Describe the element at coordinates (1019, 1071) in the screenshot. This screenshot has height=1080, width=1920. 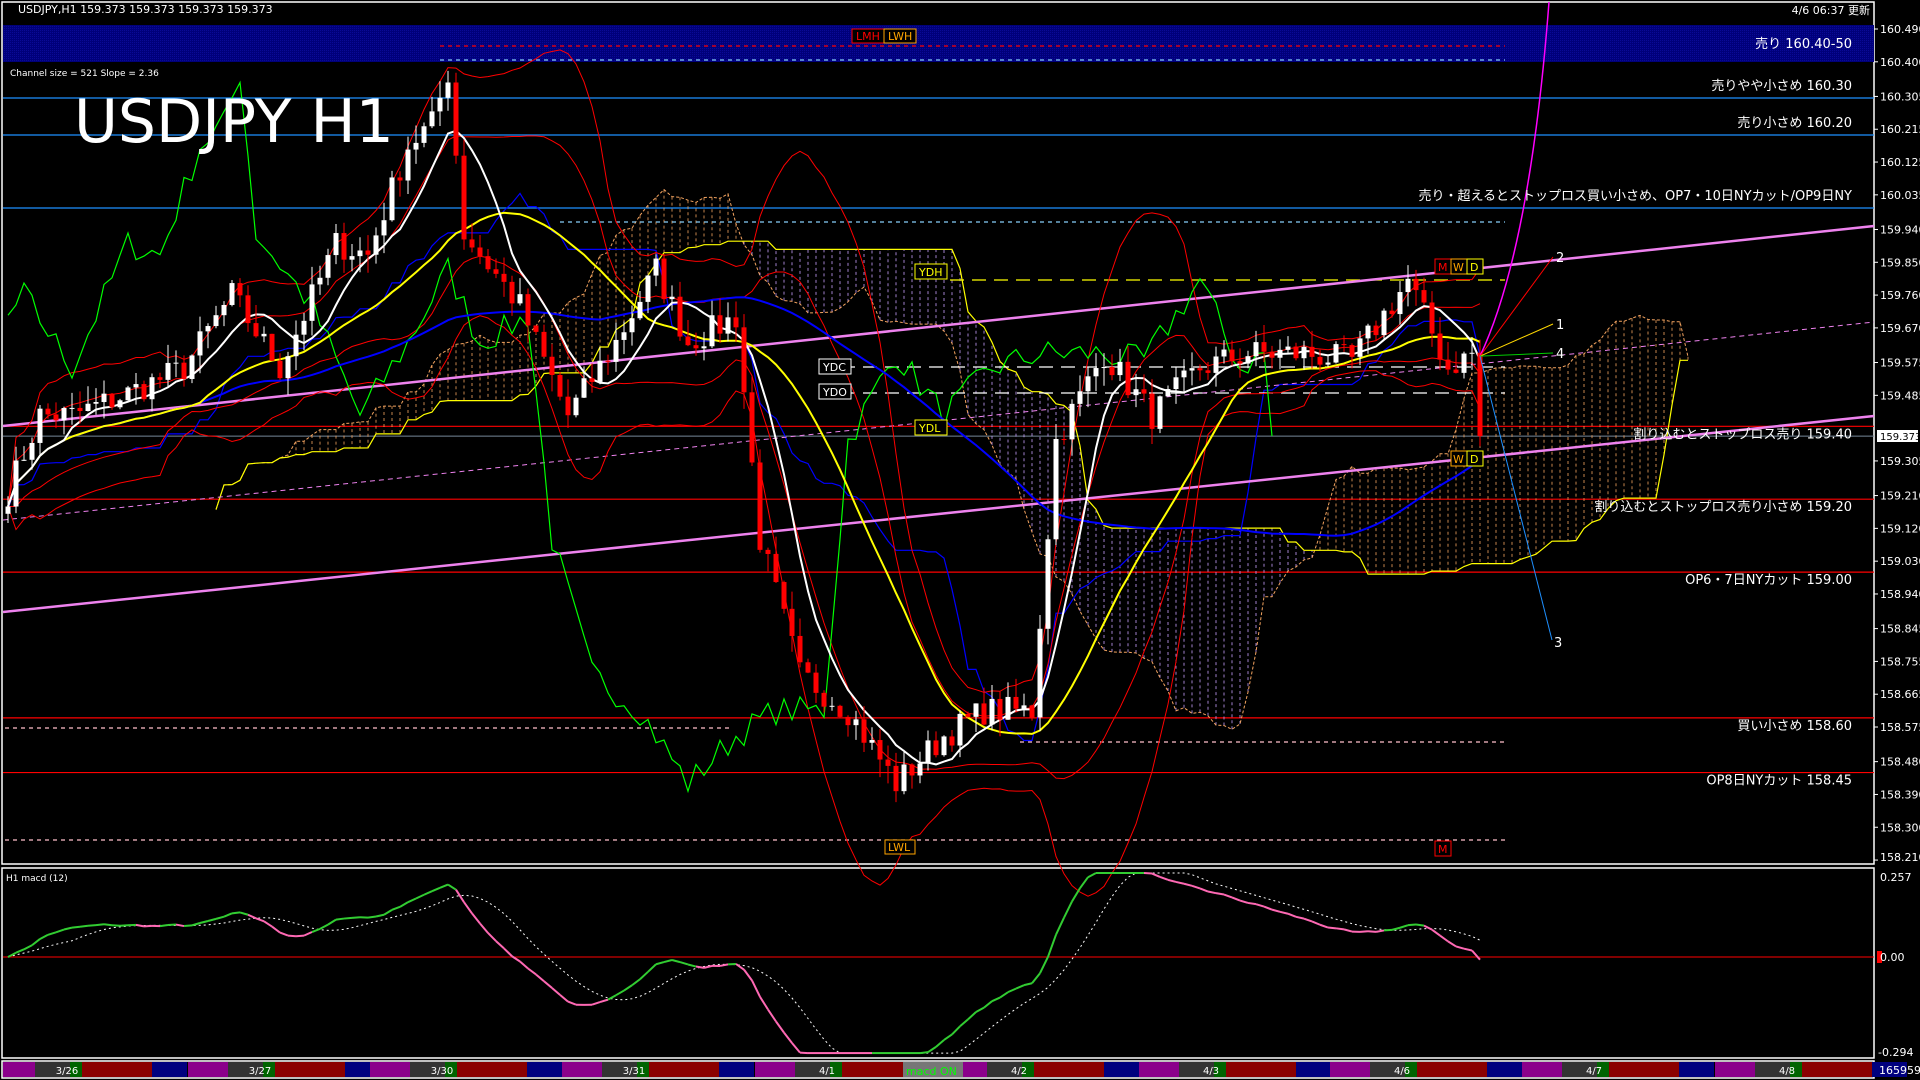
I see `date-tick-label: 4/2` at that location.